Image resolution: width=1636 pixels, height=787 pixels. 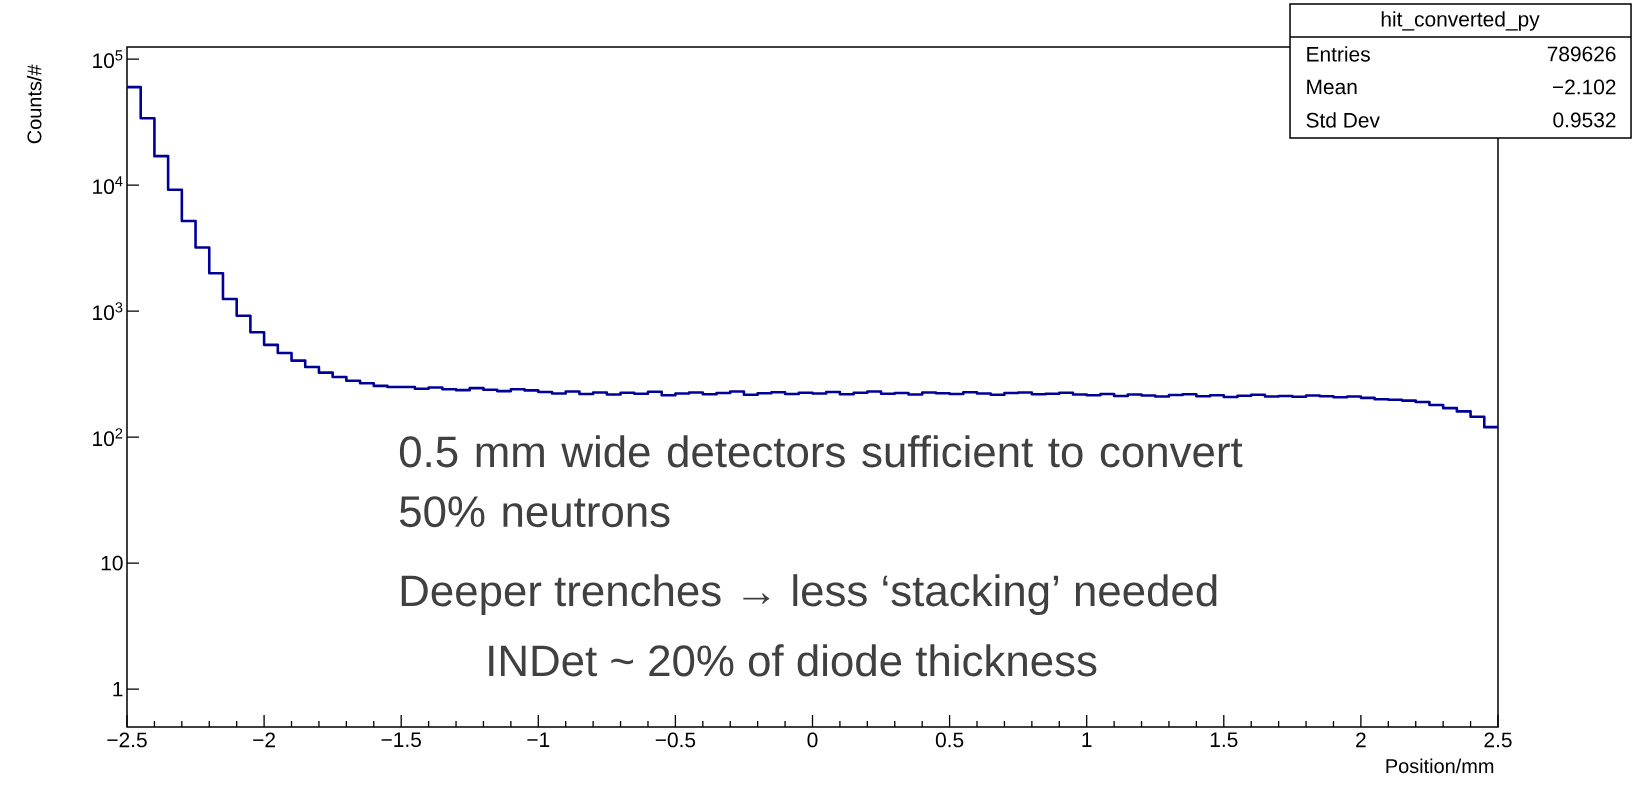 I want to click on y-tick-label: 10, so click(x=112, y=563).